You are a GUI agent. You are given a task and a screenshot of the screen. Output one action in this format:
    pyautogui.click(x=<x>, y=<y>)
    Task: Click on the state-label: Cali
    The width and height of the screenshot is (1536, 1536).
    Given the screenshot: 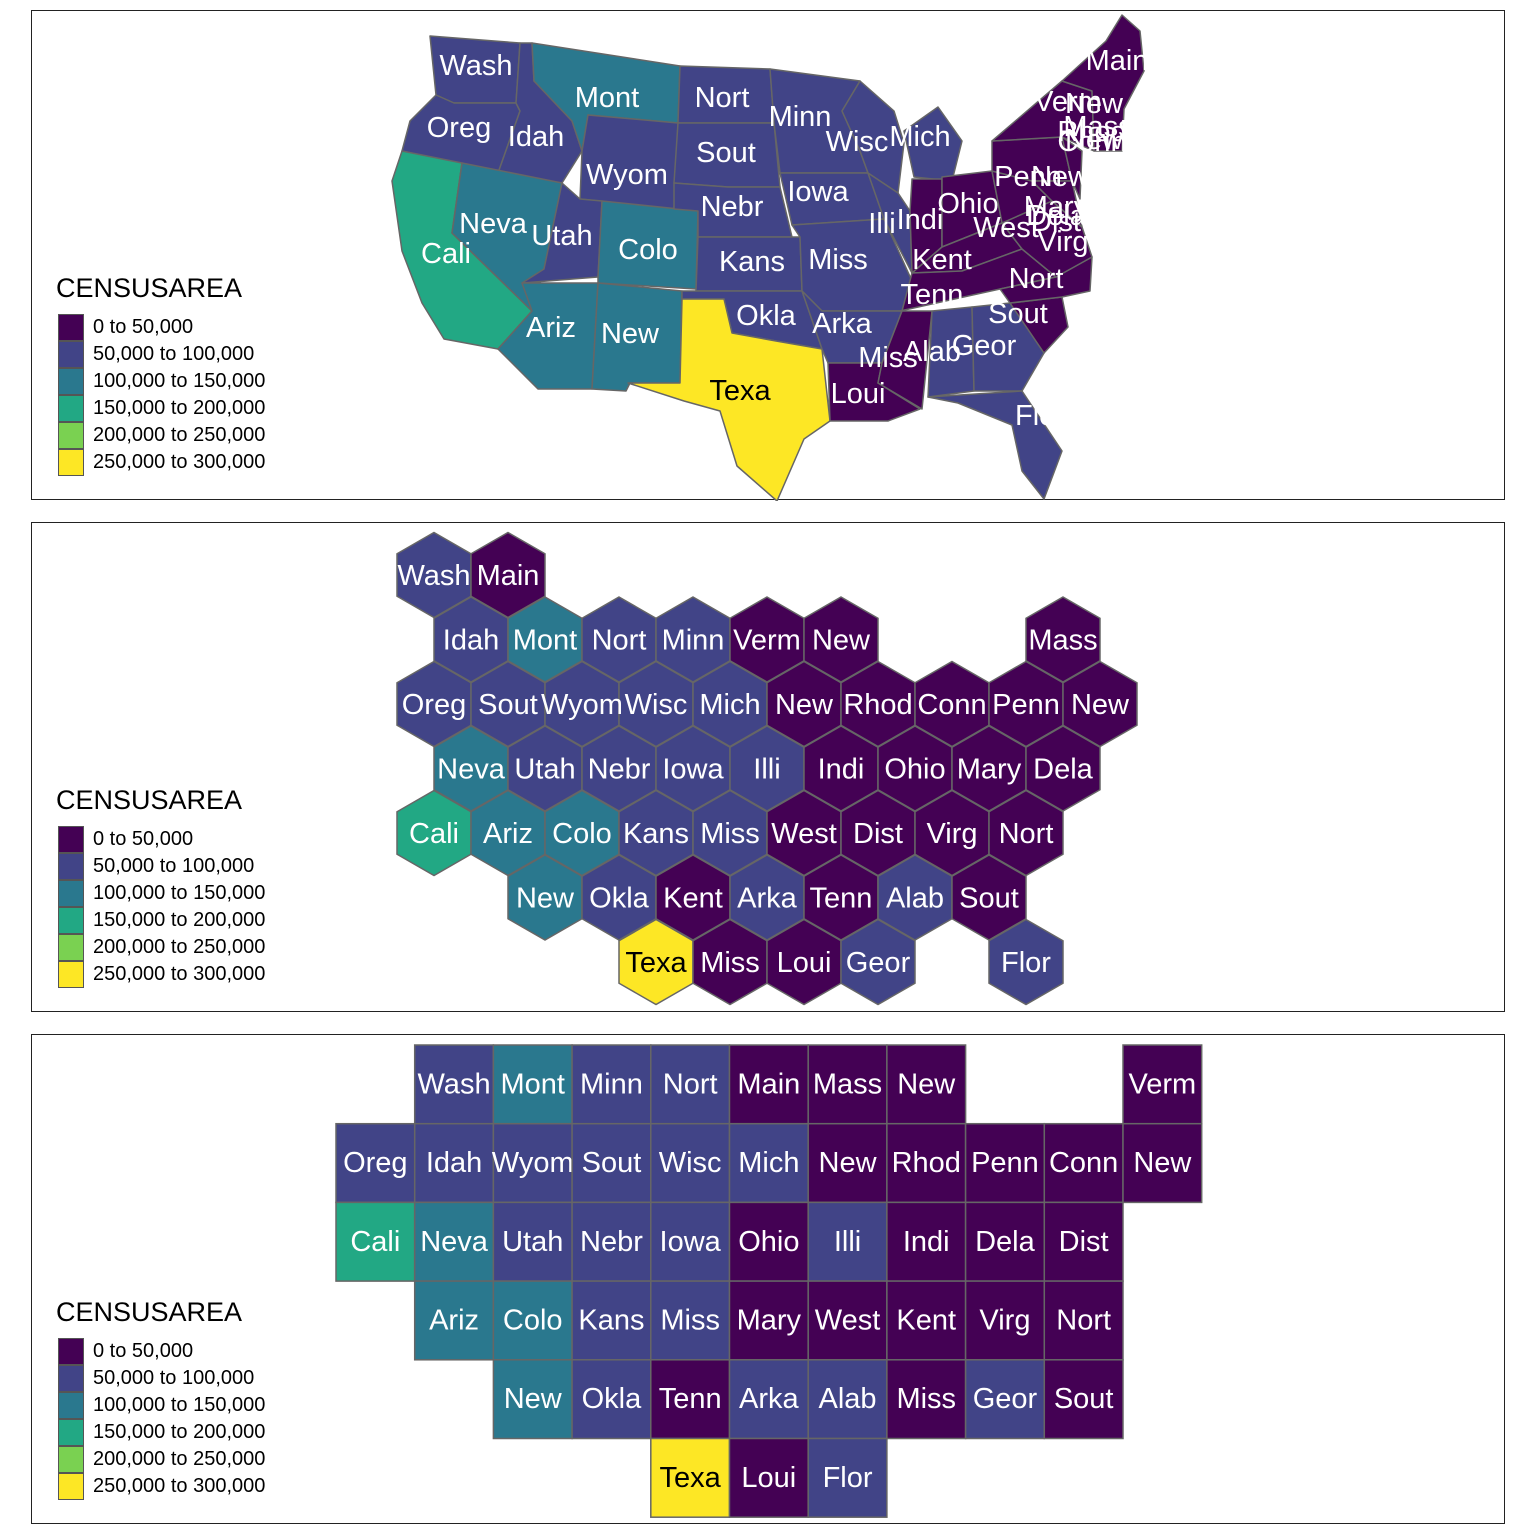 What is the action you would take?
    pyautogui.click(x=434, y=834)
    